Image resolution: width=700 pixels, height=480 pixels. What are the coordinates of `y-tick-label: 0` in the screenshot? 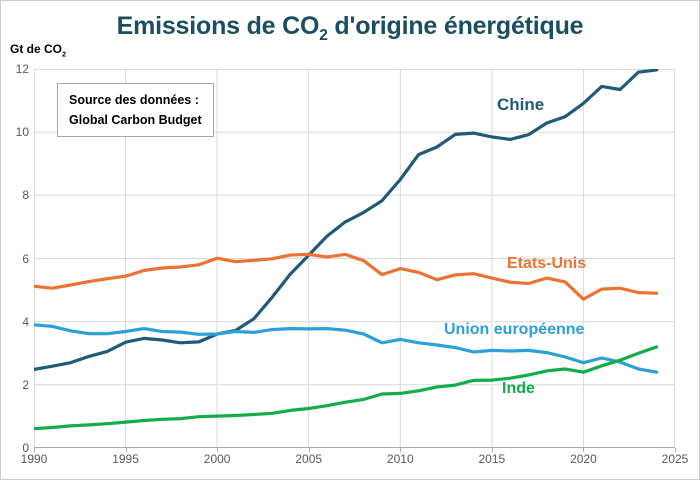 It's located at (25, 448).